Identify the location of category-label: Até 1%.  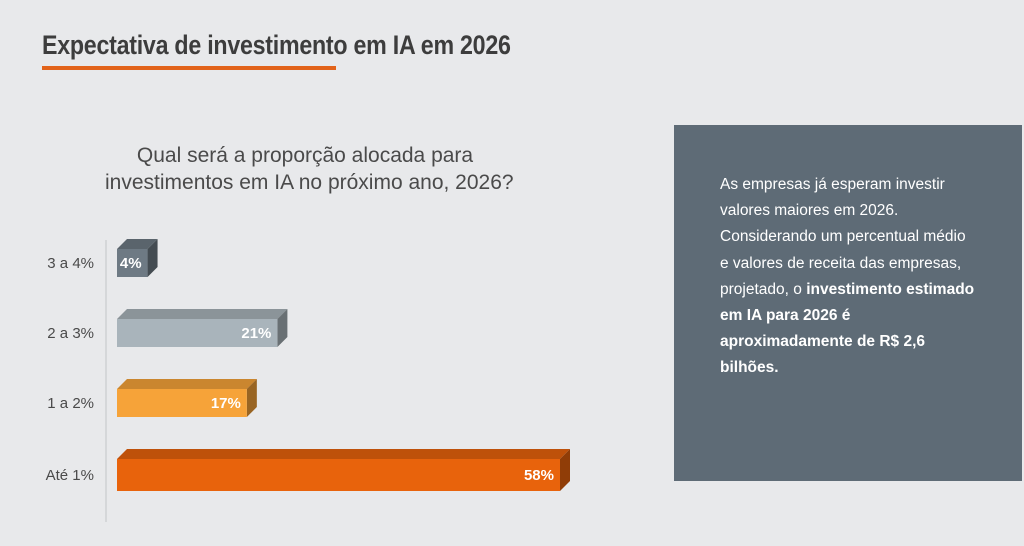
(70, 475).